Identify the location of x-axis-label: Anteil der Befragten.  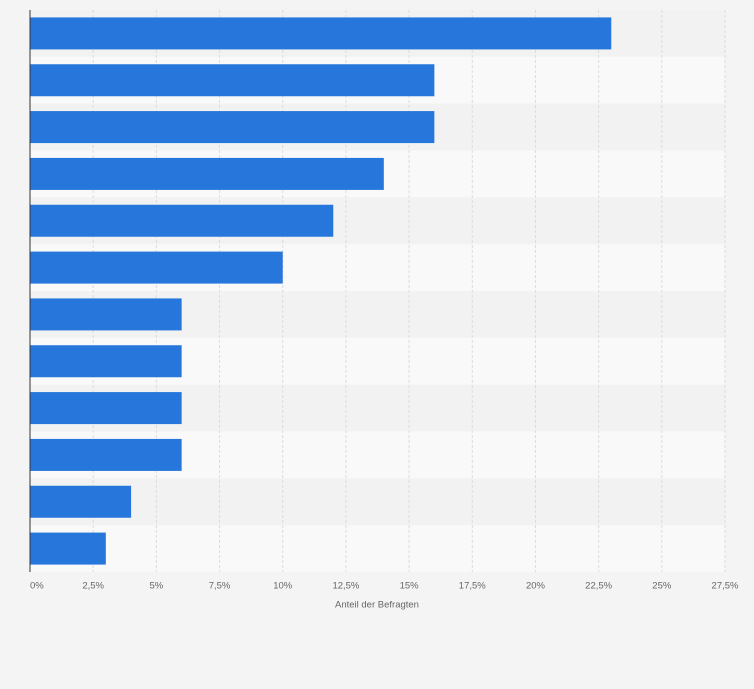
(377, 605).